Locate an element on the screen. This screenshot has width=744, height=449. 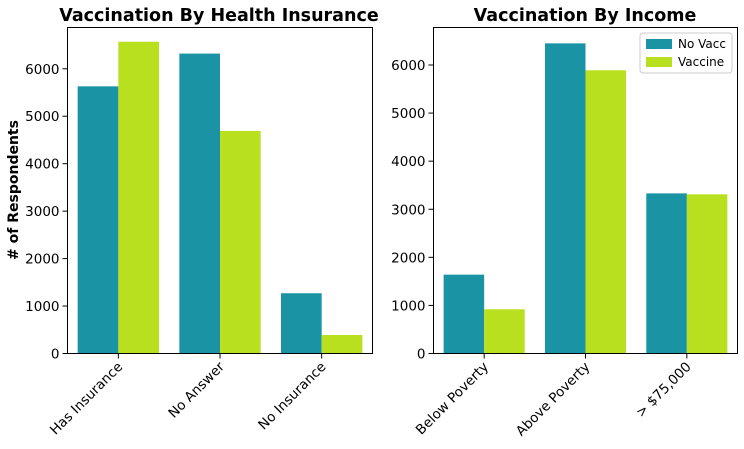
y-axis-label: # of Respondents is located at coordinates (14, 190).